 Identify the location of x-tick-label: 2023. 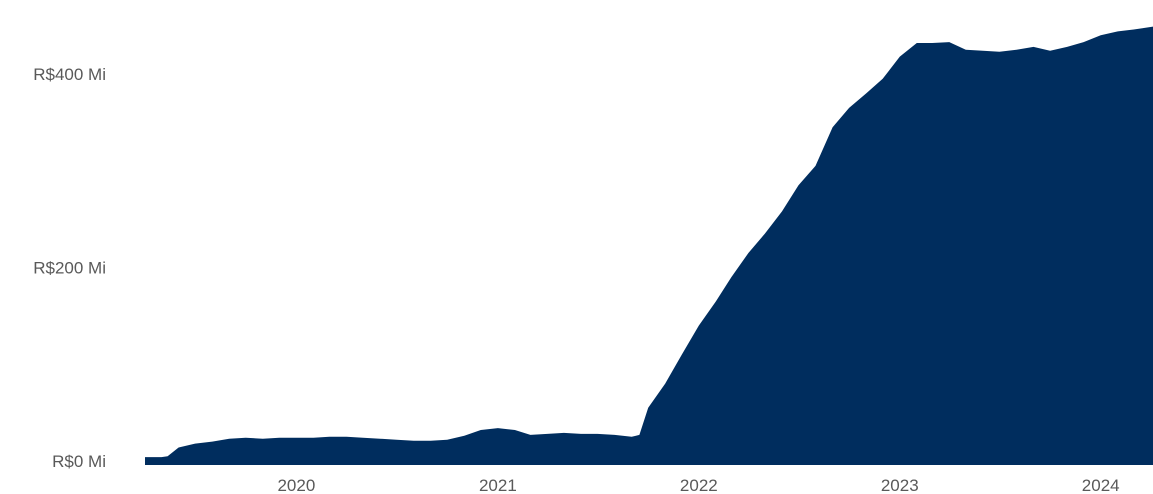
(900, 485).